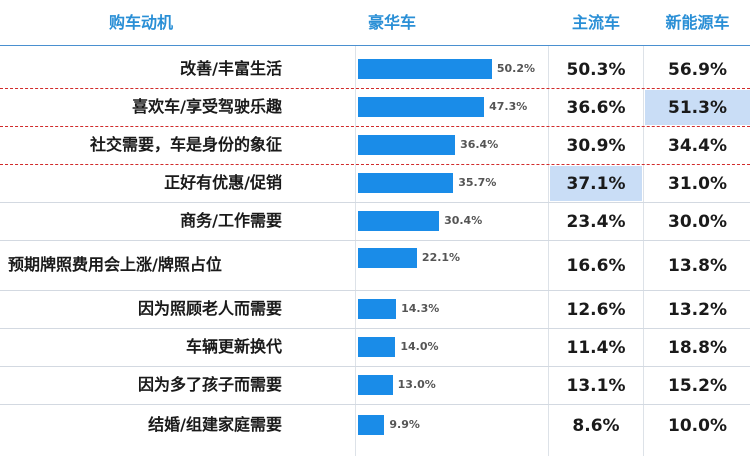 The image size is (750, 456). What do you see at coordinates (596, 347) in the screenshot?
I see `mainstream-value: 11.4%` at bounding box center [596, 347].